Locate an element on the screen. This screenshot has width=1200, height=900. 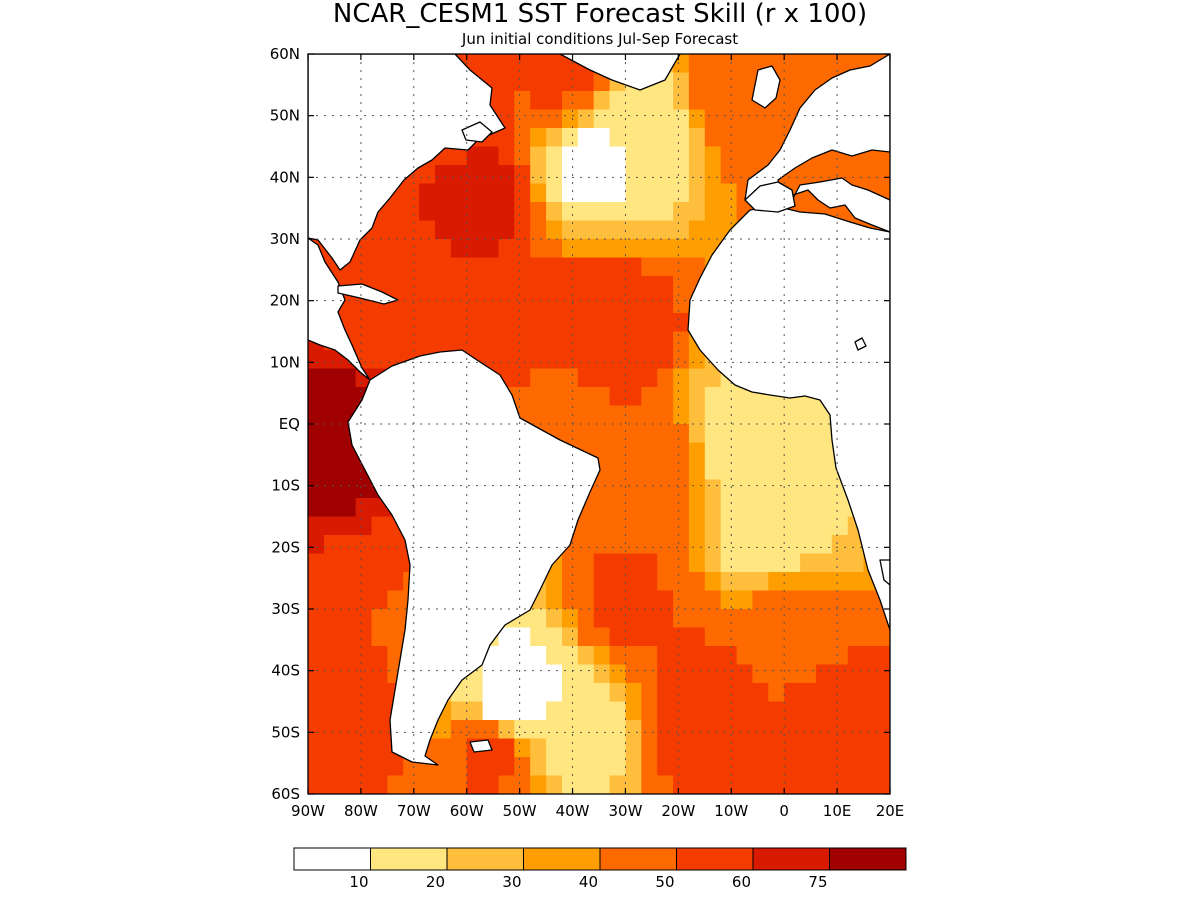
lat-tick-label: 10N is located at coordinates (285, 362).